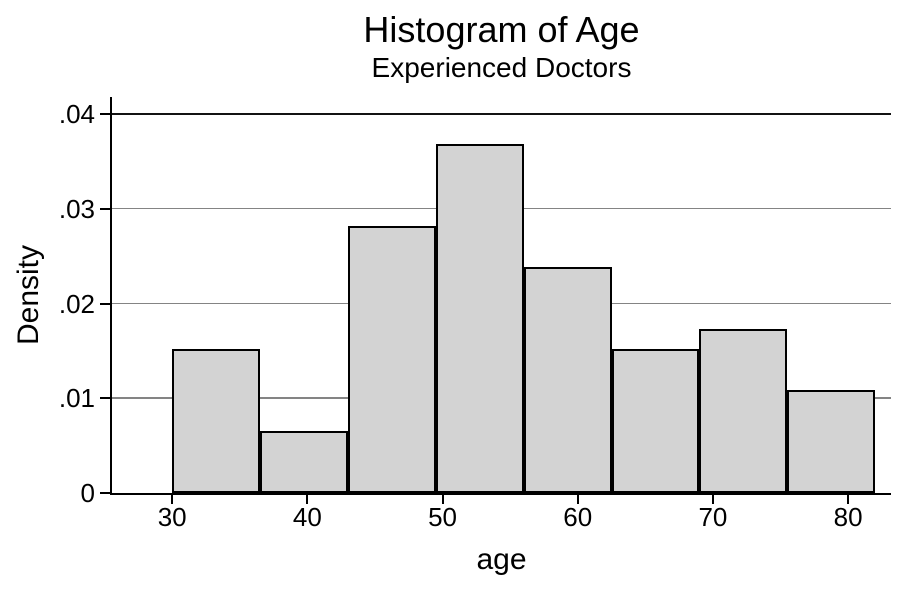 The height and width of the screenshot is (590, 912). I want to click on y-tick-label-.02: .02, so click(76, 303).